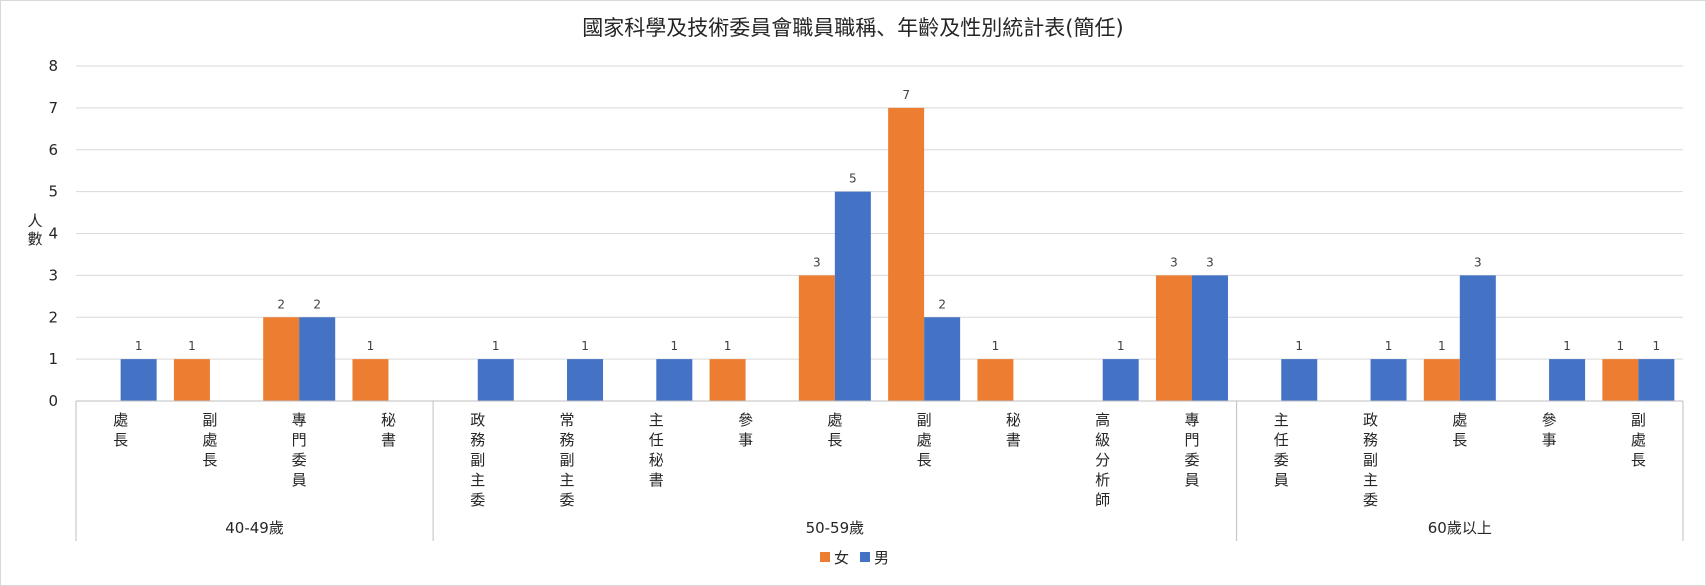 Image resolution: width=1706 pixels, height=586 pixels. I want to click on legend: 女男, so click(854, 558).